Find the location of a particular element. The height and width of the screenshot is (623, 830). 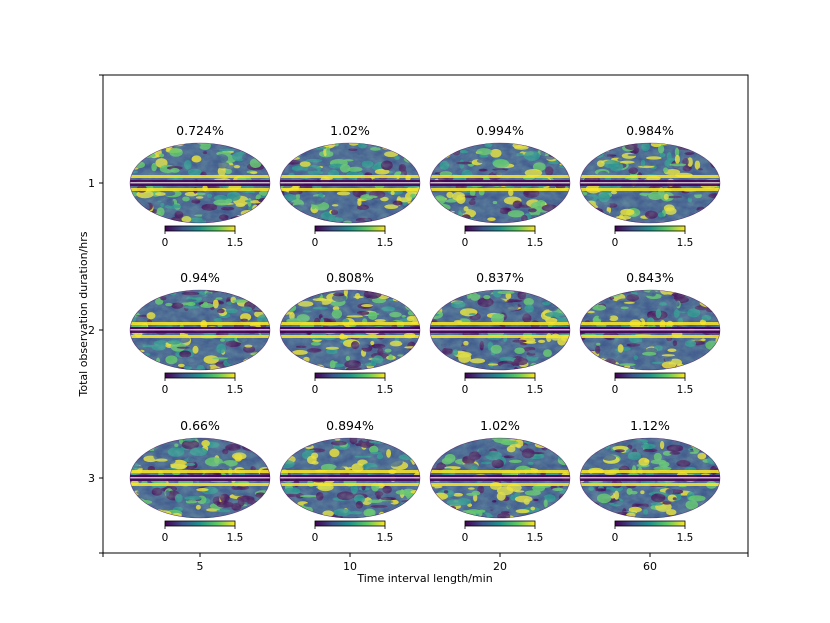

x-axis-label: Time interval length/min is located at coordinates (424, 578).